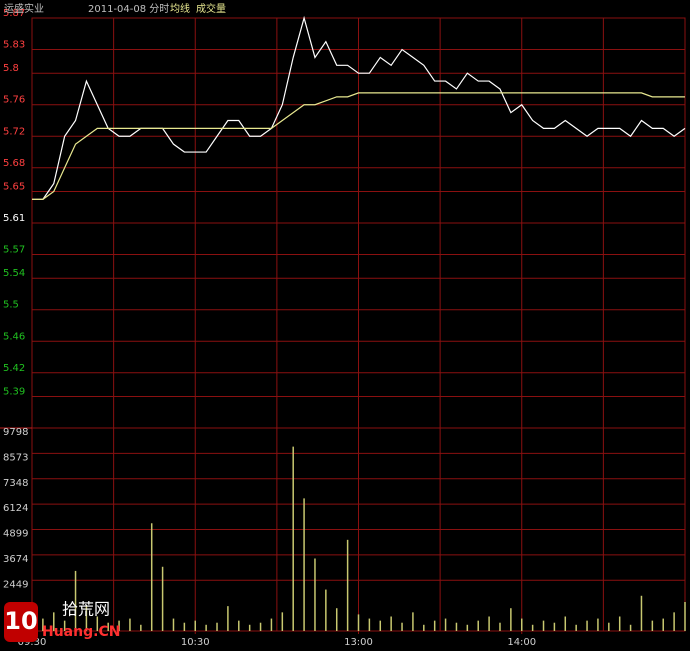 This screenshot has height=651, width=690. I want to click on y-tick-label: 5.42, so click(14, 368).